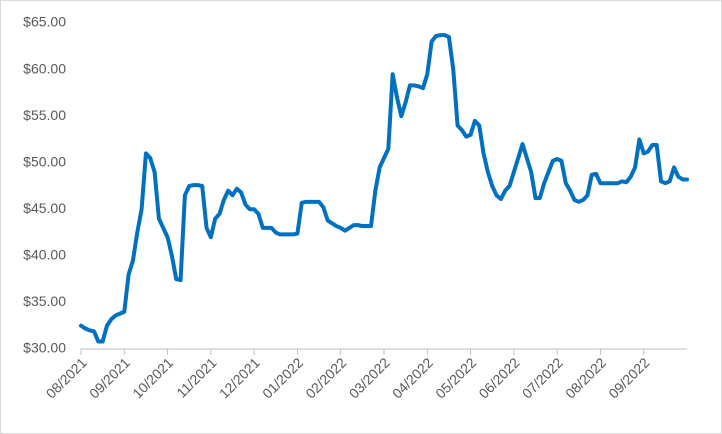 The image size is (722, 434). What do you see at coordinates (44, 161) in the screenshot?
I see `y-tick-label: $50.00` at bounding box center [44, 161].